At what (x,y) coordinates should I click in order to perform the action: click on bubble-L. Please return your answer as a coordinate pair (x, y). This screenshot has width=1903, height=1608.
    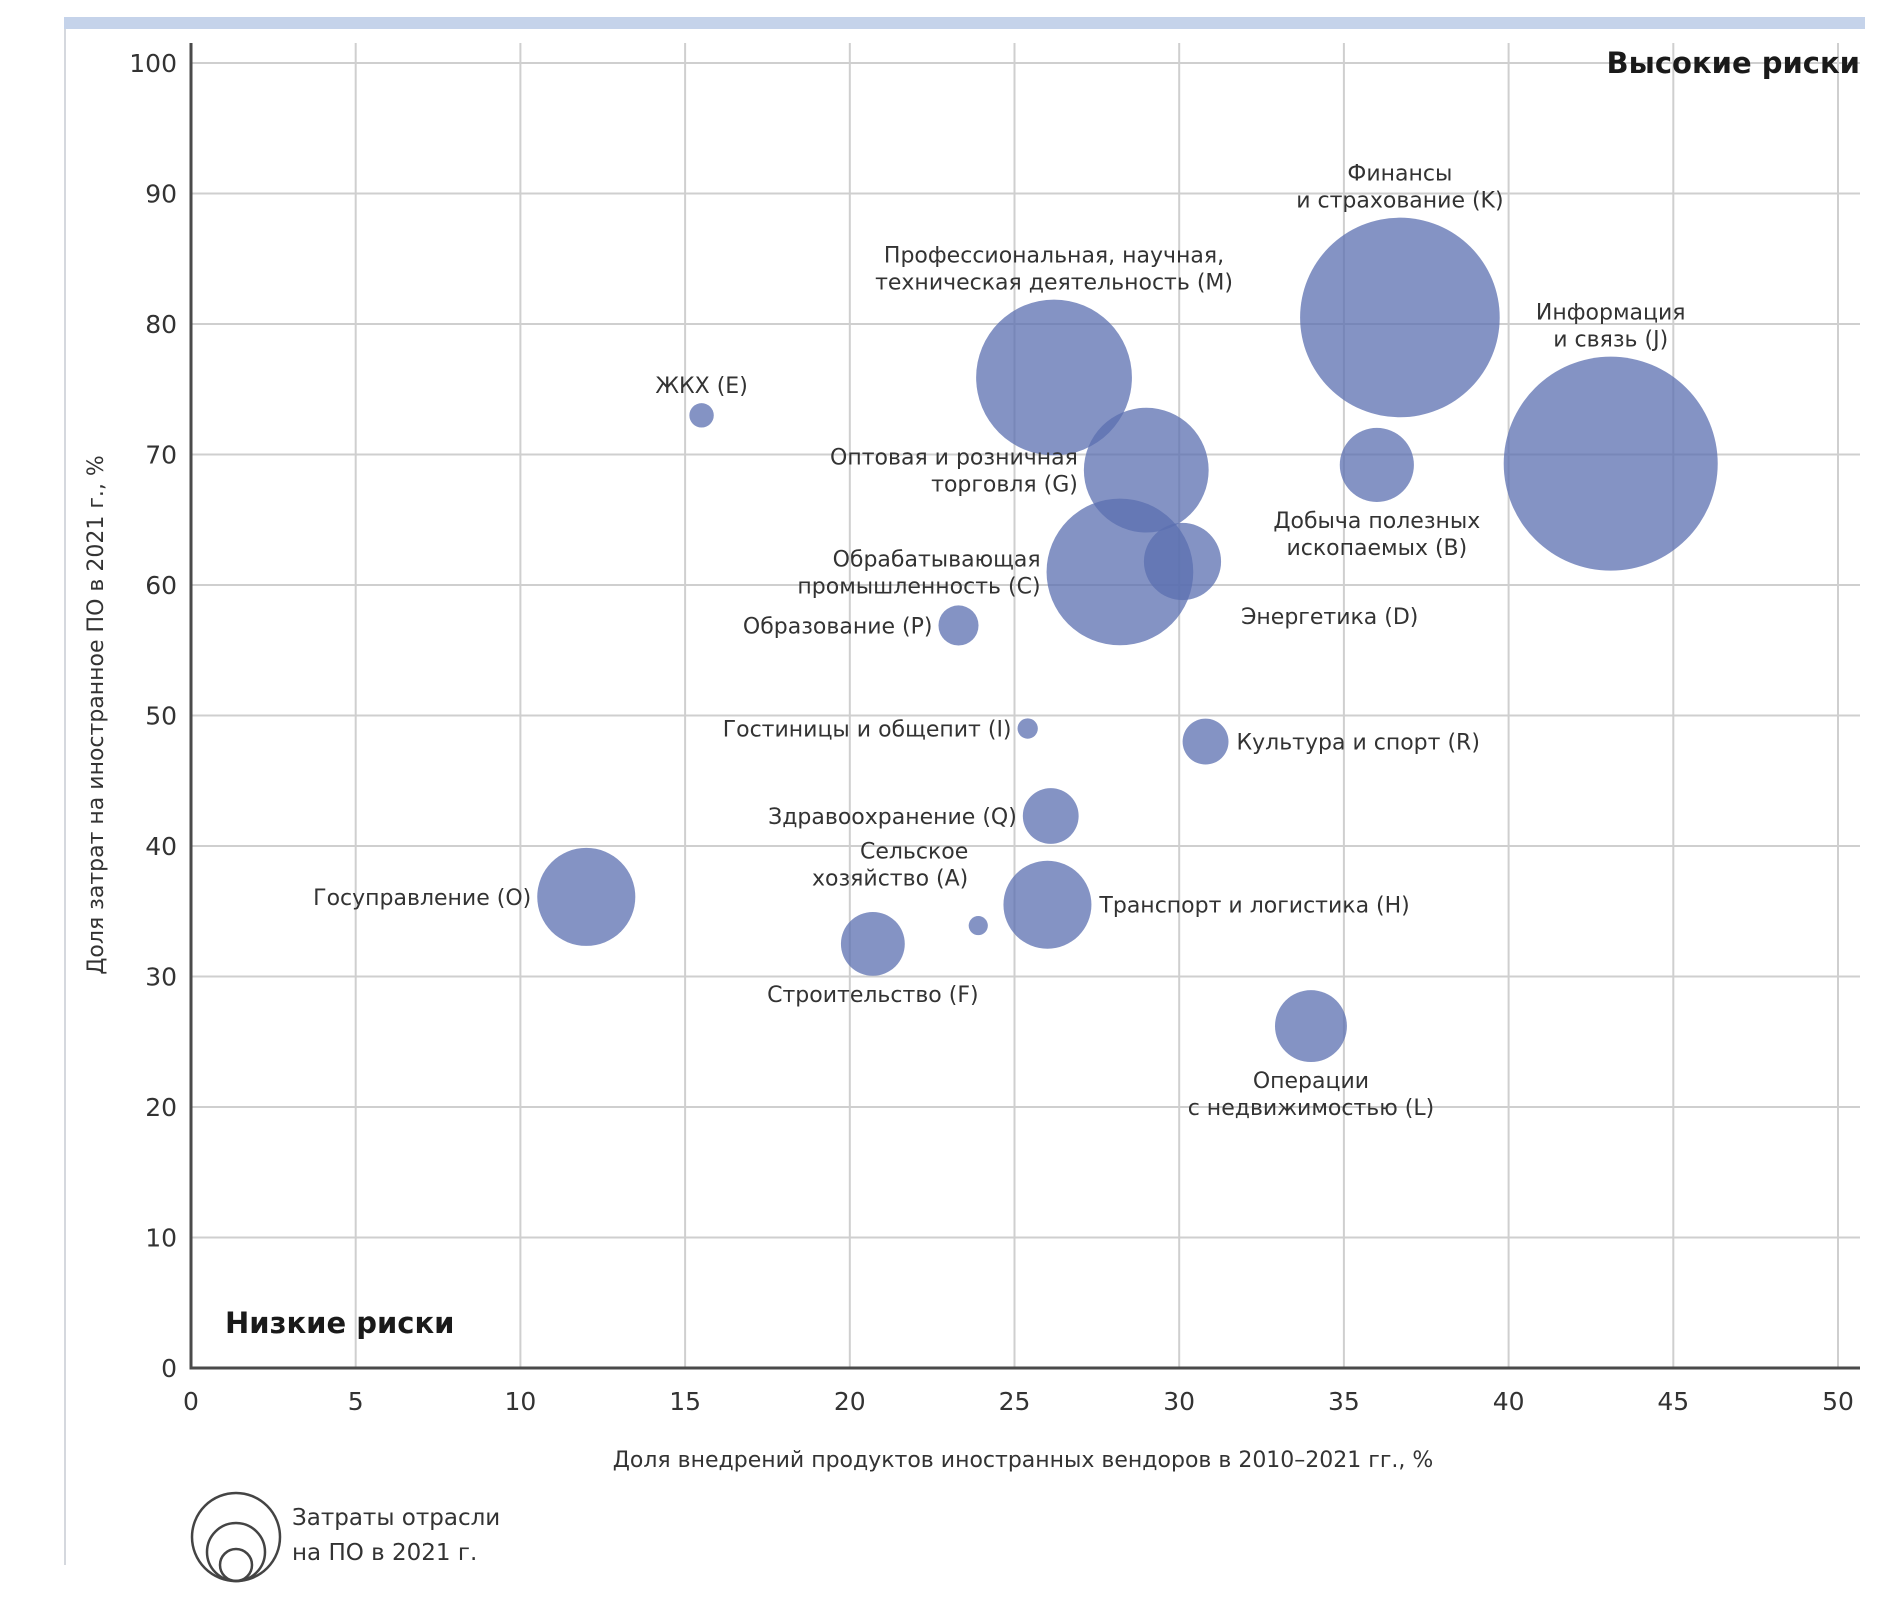
    Looking at the image, I should click on (1310, 1026).